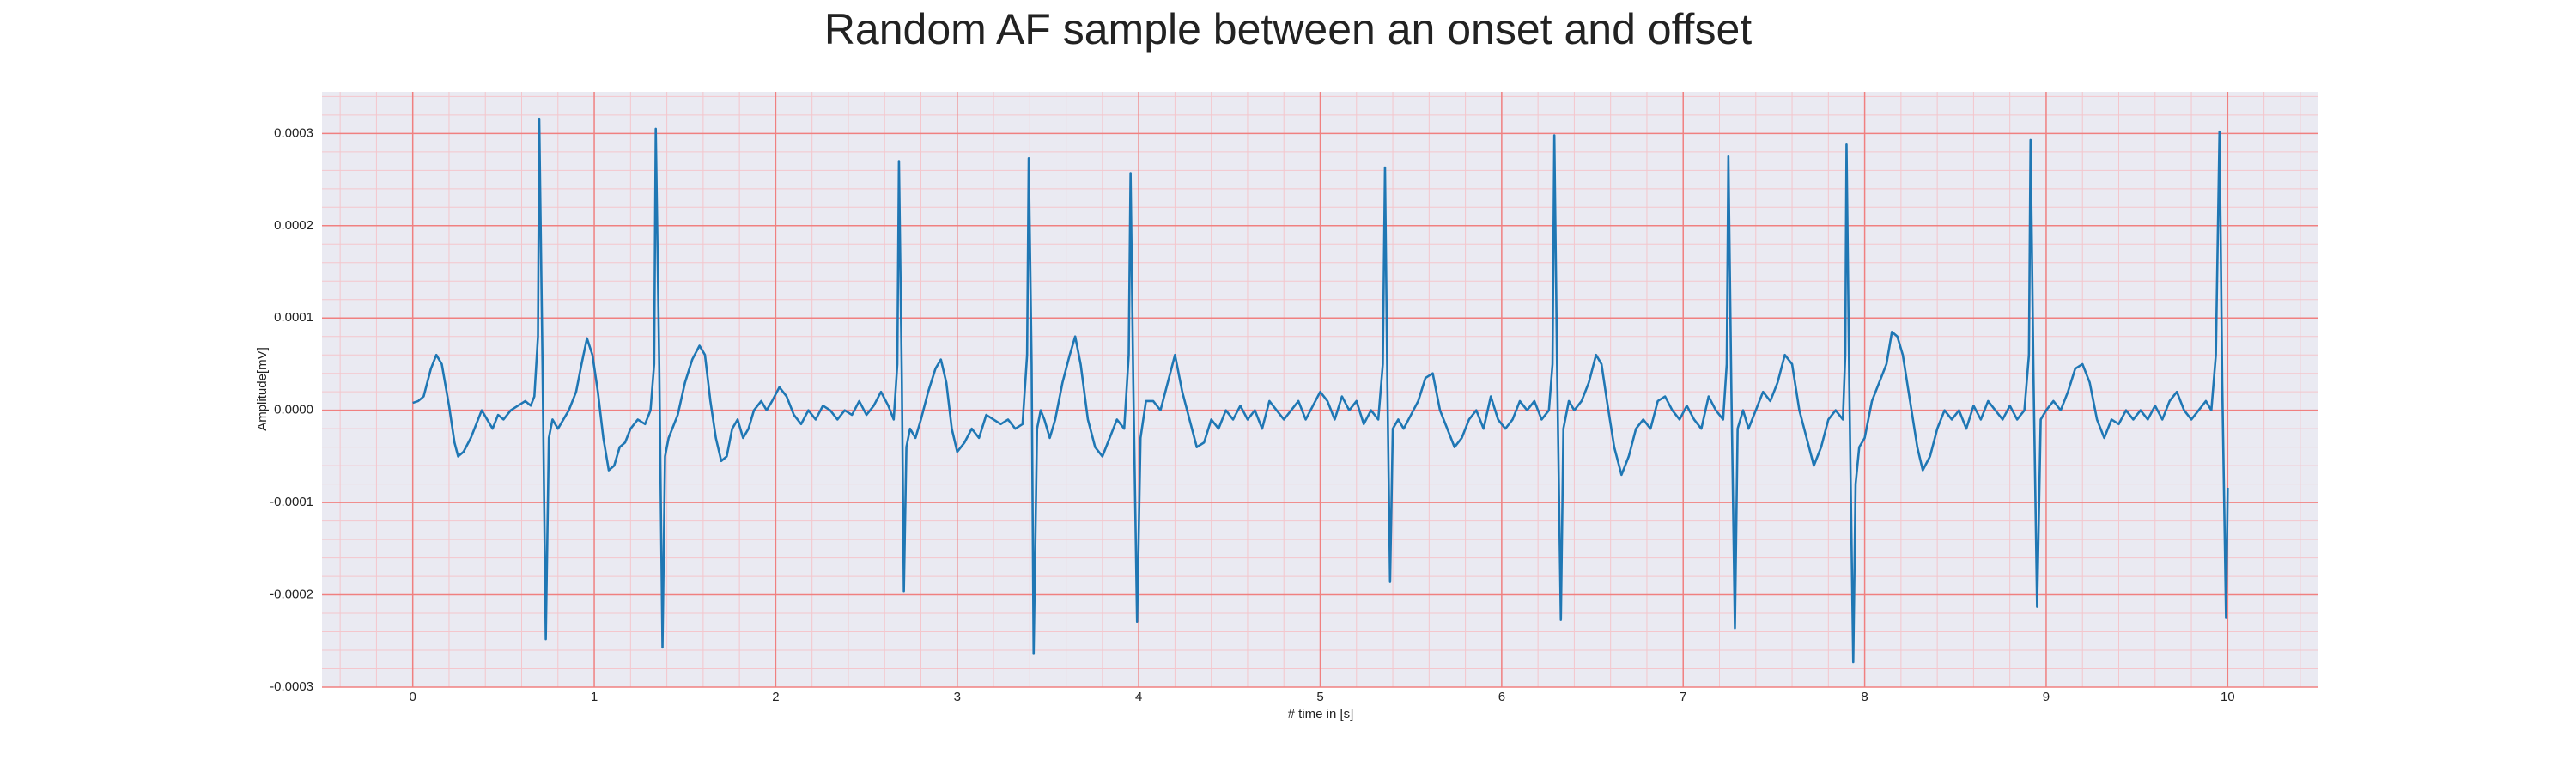 Image resolution: width=2576 pixels, height=773 pixels. I want to click on x-tick-label: 9, so click(2047, 697).